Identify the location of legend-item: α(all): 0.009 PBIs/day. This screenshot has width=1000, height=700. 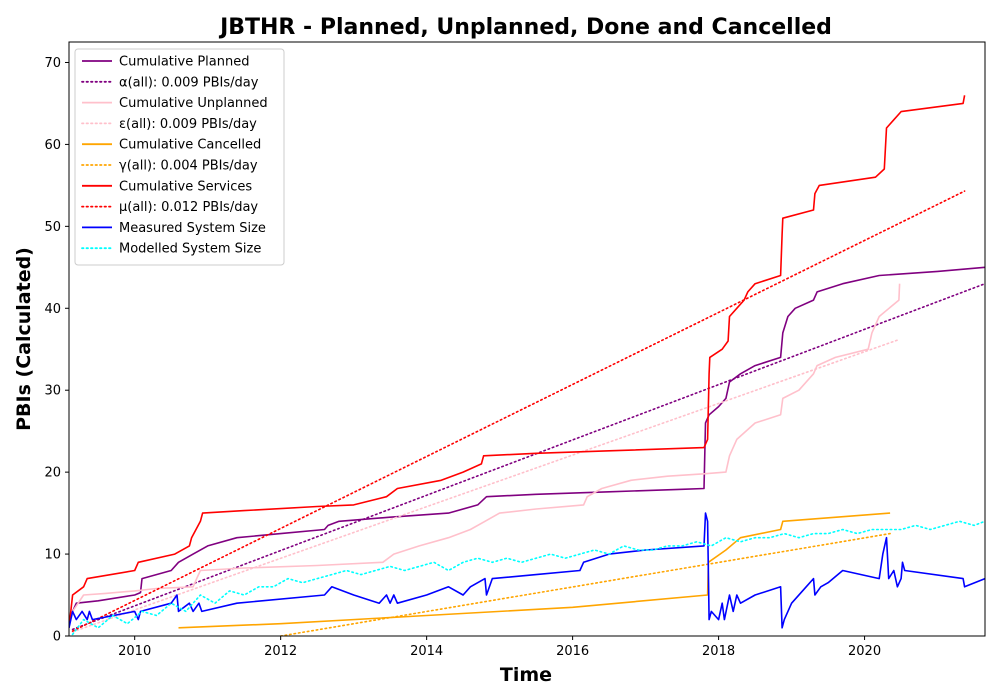
(170, 82).